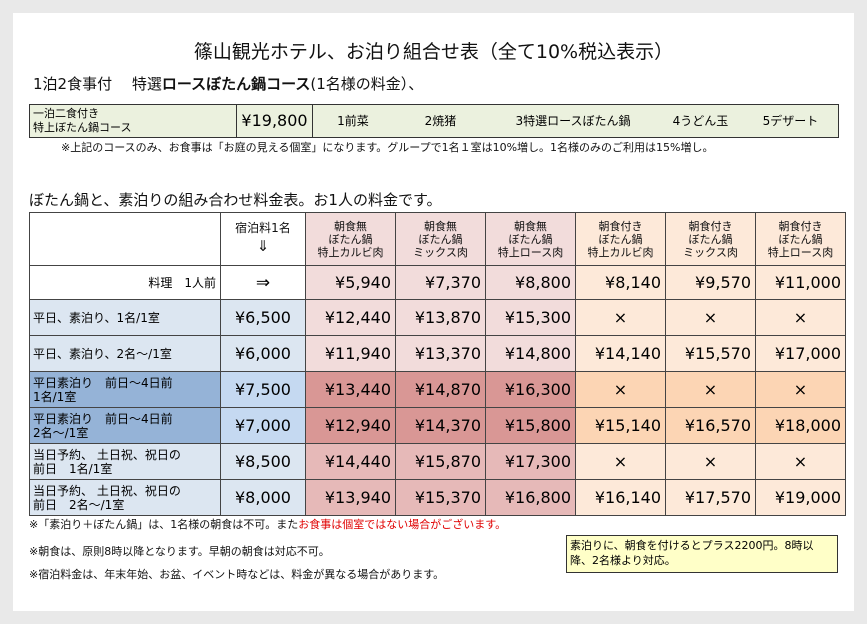 This screenshot has width=867, height=624. Describe the element at coordinates (66, 113) in the screenshot. I see `course-name-line1: 一泊二食付き` at that location.